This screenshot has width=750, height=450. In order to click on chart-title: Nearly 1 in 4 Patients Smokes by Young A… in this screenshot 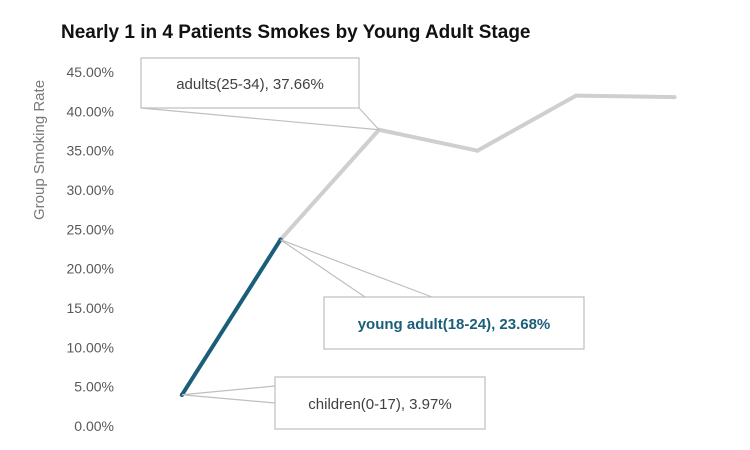, I will do `click(296, 32)`.